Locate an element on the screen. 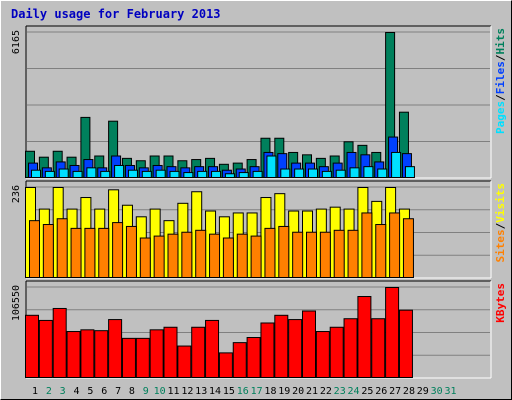 The height and width of the screenshot is (400, 512). y-axis-max-label: 236 is located at coordinates (16, 194).